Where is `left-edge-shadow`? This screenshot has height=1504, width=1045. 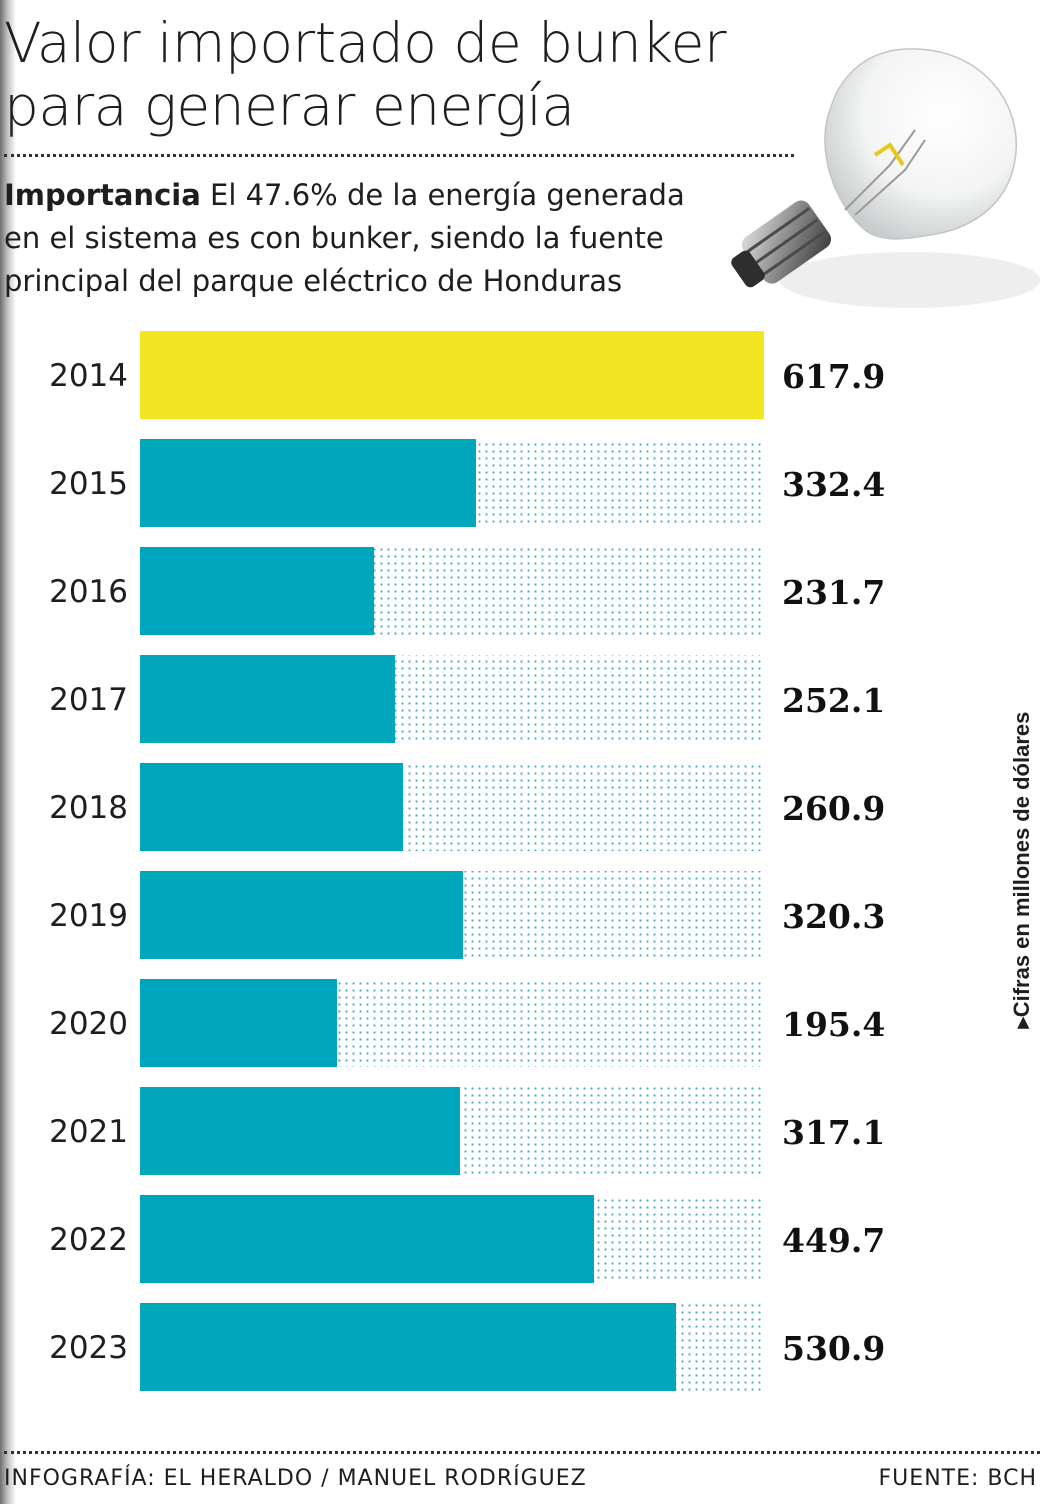 left-edge-shadow is located at coordinates (8, 752).